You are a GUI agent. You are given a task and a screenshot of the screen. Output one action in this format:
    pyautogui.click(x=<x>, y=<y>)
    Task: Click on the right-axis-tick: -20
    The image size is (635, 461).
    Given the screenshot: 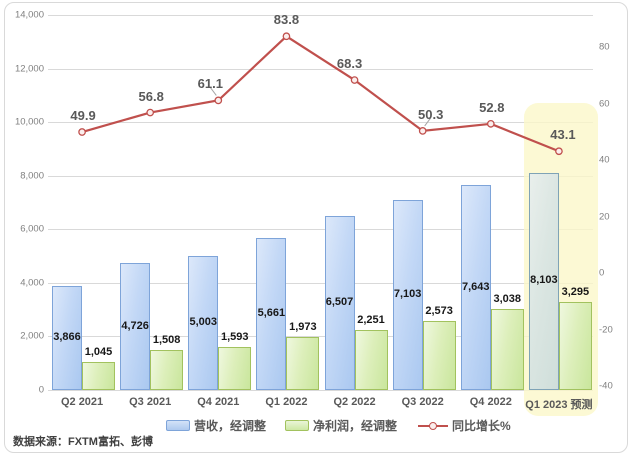 What is the action you would take?
    pyautogui.click(x=606, y=329)
    